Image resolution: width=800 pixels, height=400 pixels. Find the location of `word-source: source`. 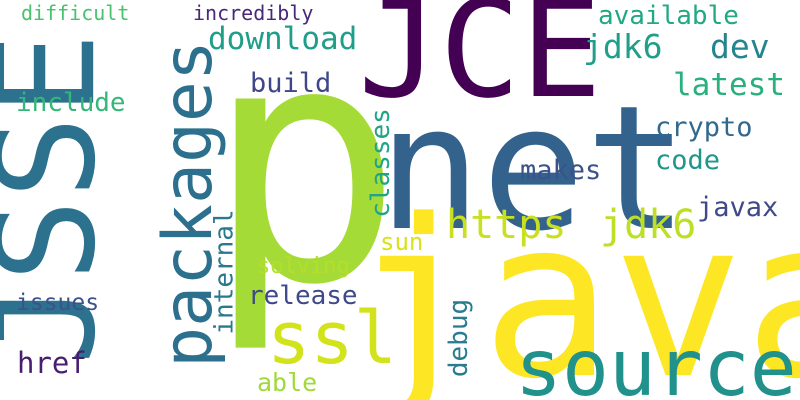

word-source: source is located at coordinates (656, 362).